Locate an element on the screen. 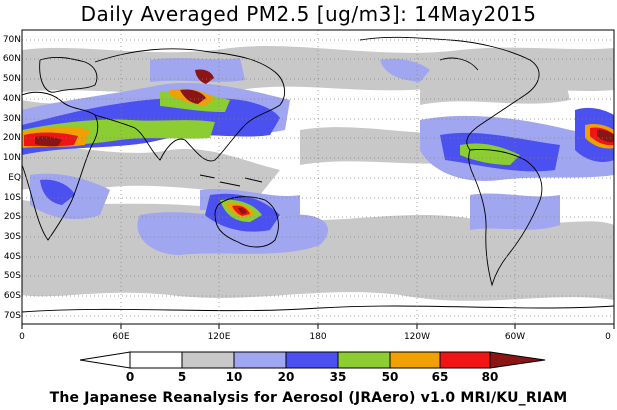 The height and width of the screenshot is (410, 617). lat-label-20s: 20S is located at coordinates (12, 217).